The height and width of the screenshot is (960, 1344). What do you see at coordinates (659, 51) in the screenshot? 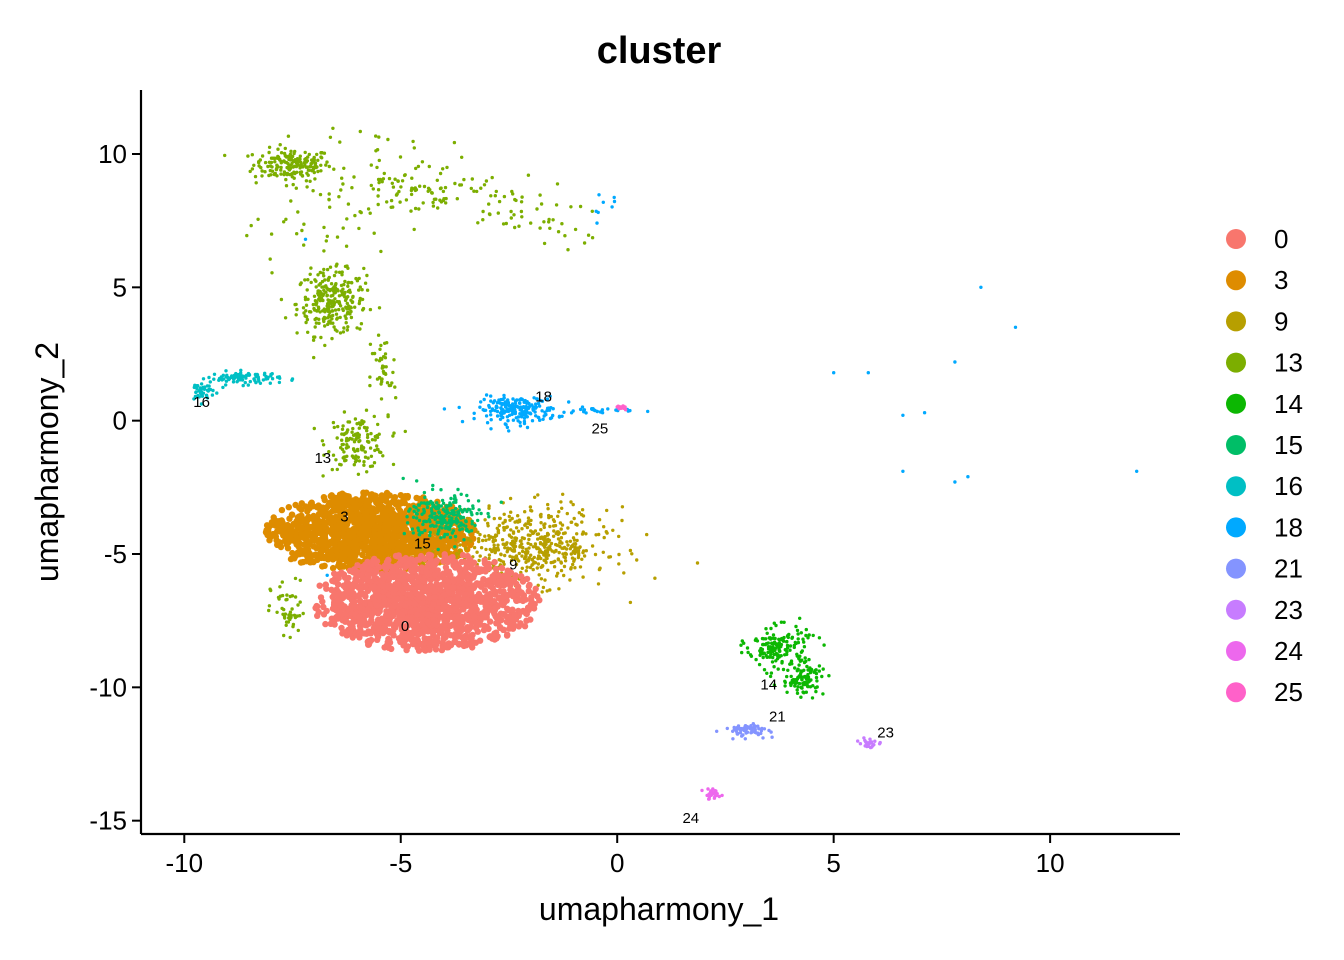
I see `chart-title: cluster` at bounding box center [659, 51].